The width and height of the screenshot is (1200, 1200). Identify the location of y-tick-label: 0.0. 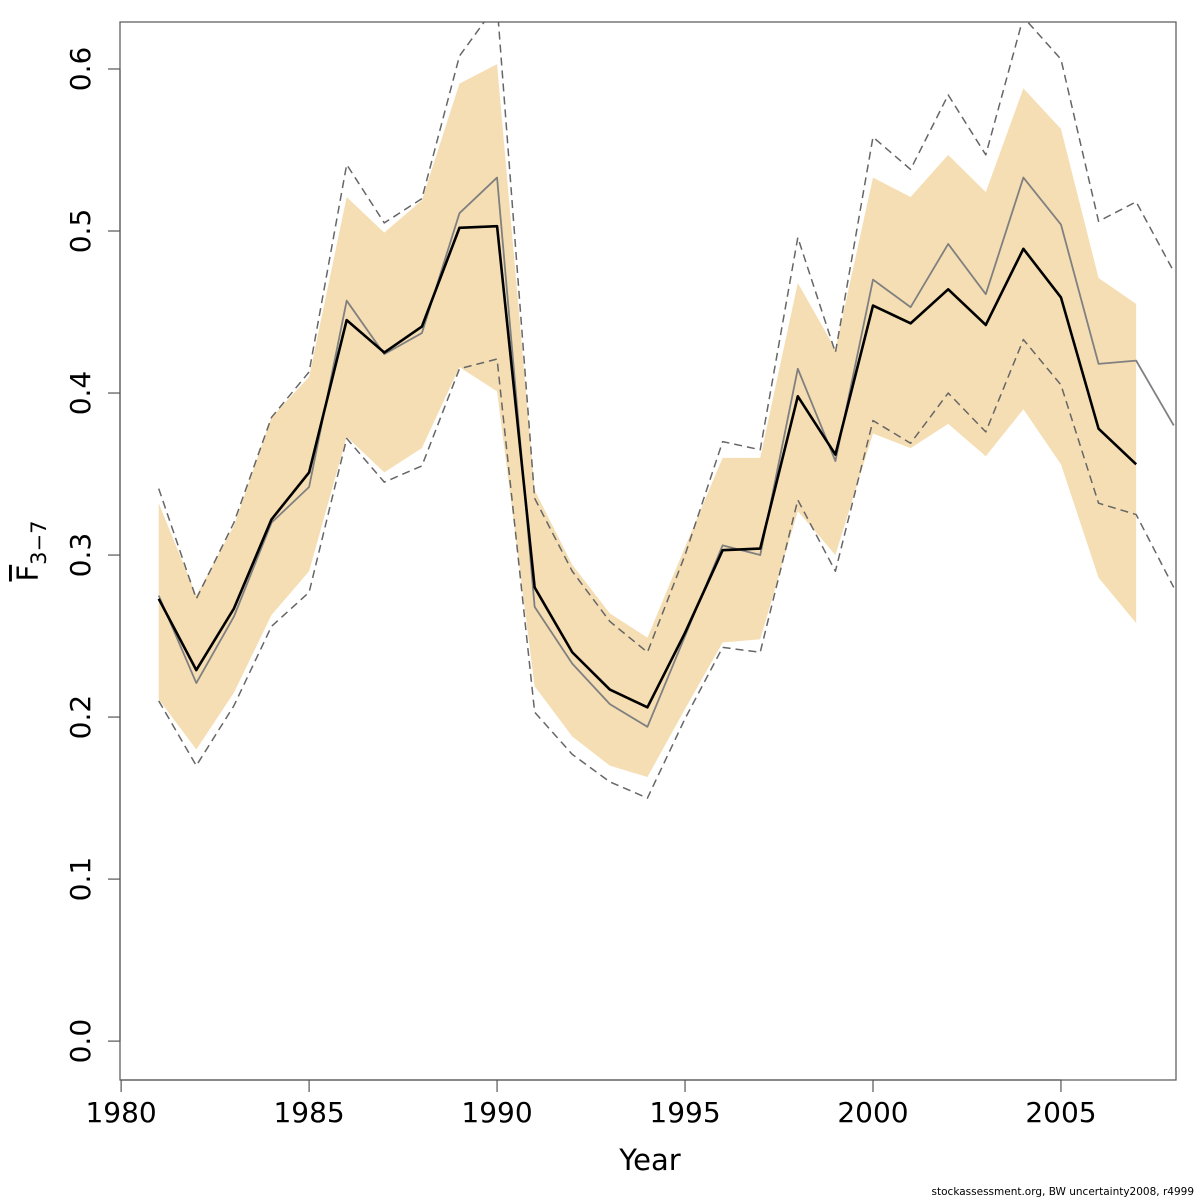
(80, 1041).